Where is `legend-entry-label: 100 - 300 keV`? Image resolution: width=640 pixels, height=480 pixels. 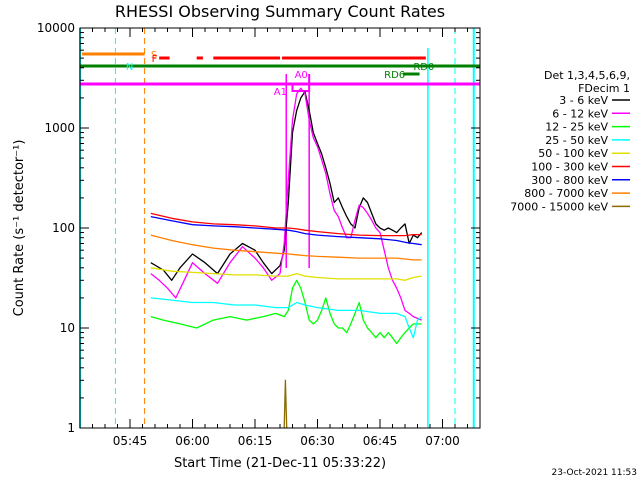 legend-entry-label: 100 - 300 keV is located at coordinates (569, 167).